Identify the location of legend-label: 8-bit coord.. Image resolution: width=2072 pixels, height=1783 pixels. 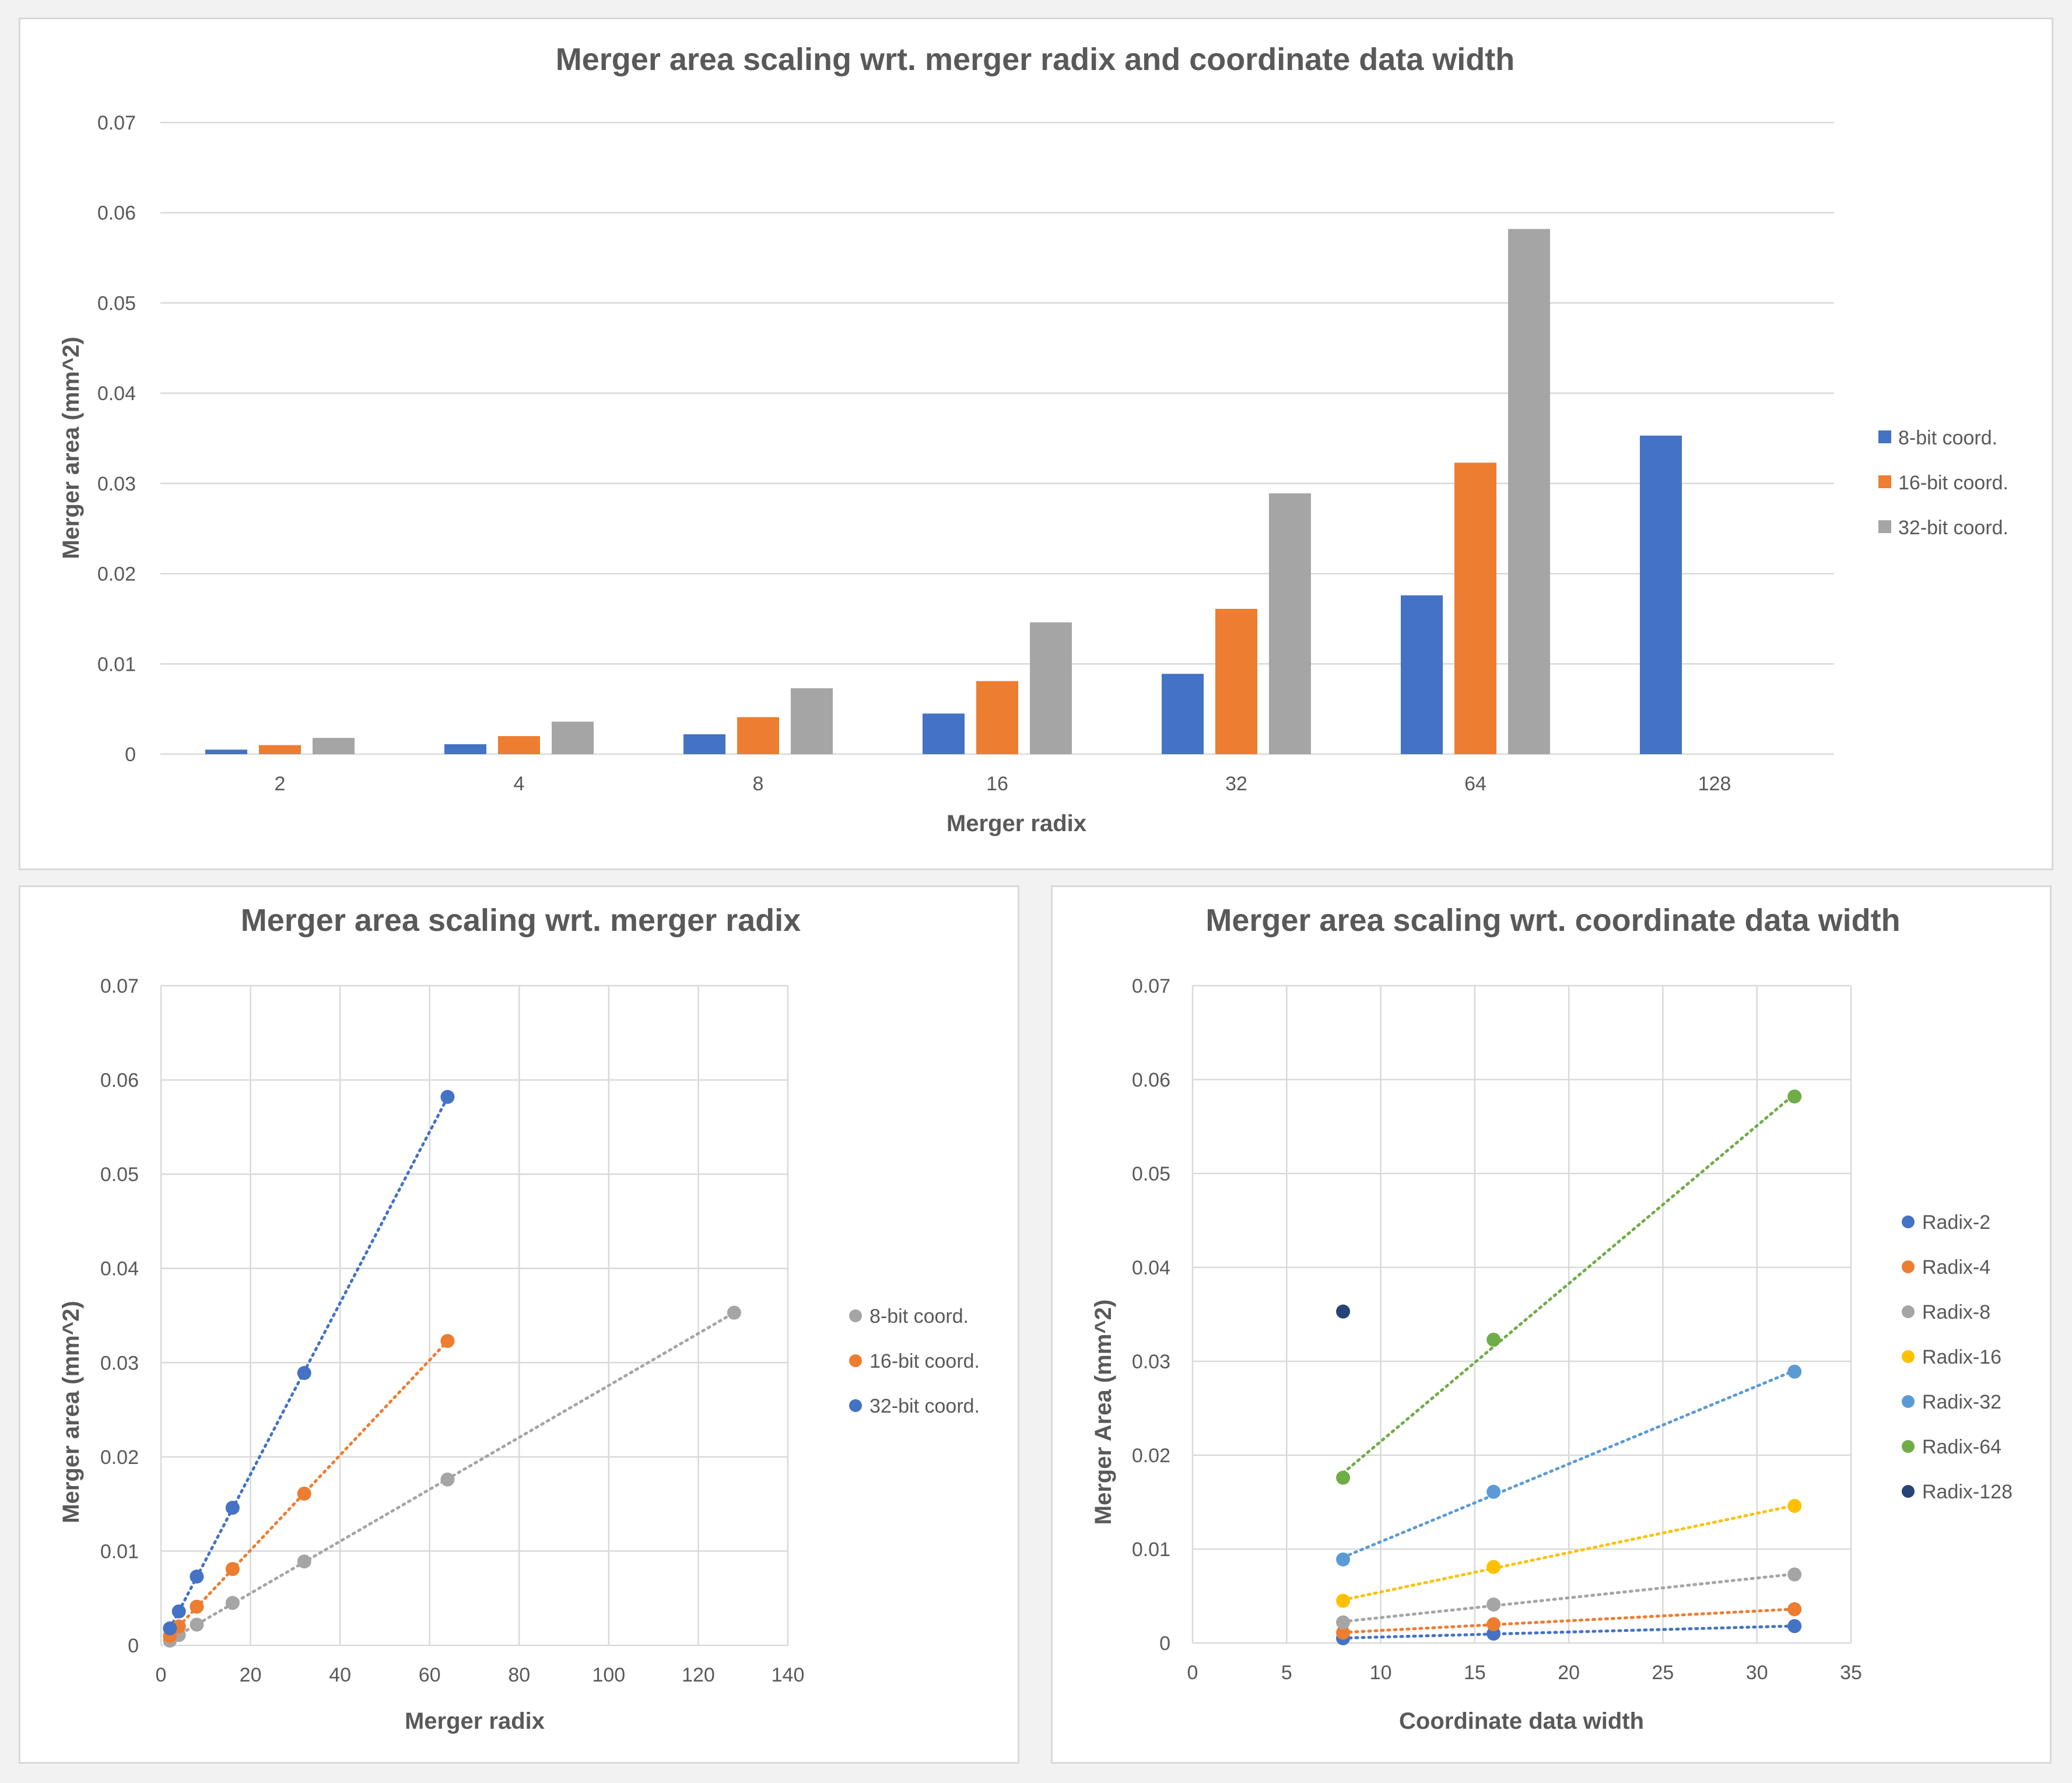
(920, 1316).